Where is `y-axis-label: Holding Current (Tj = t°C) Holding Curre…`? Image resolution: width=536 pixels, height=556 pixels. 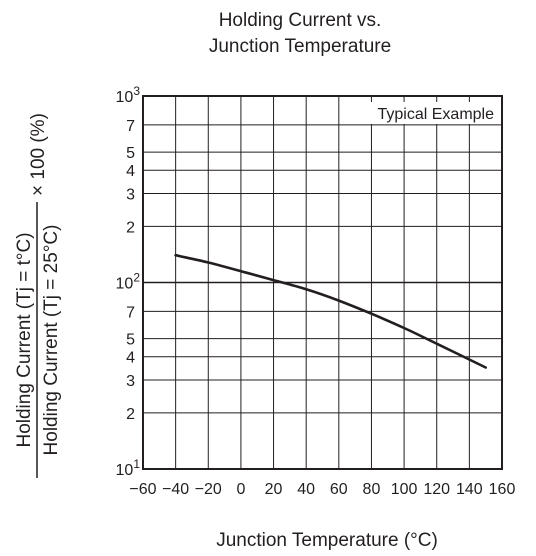 y-axis-label: Holding Current (Tj = t°C) Holding Curre… is located at coordinates (38, 295).